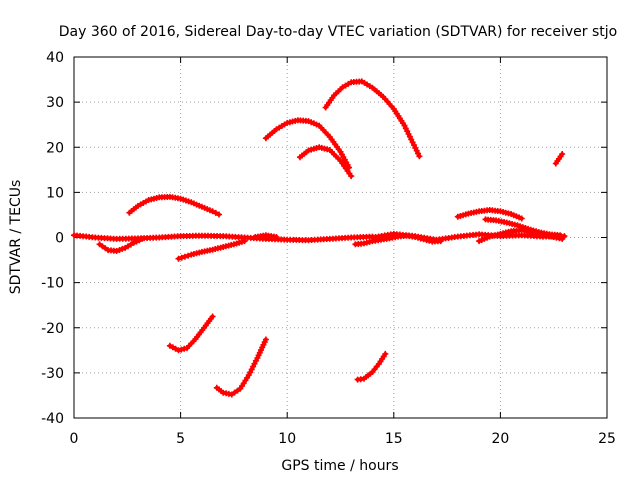 The width and height of the screenshot is (640, 480). What do you see at coordinates (607, 439) in the screenshot?
I see `x-tick-label: 25` at bounding box center [607, 439].